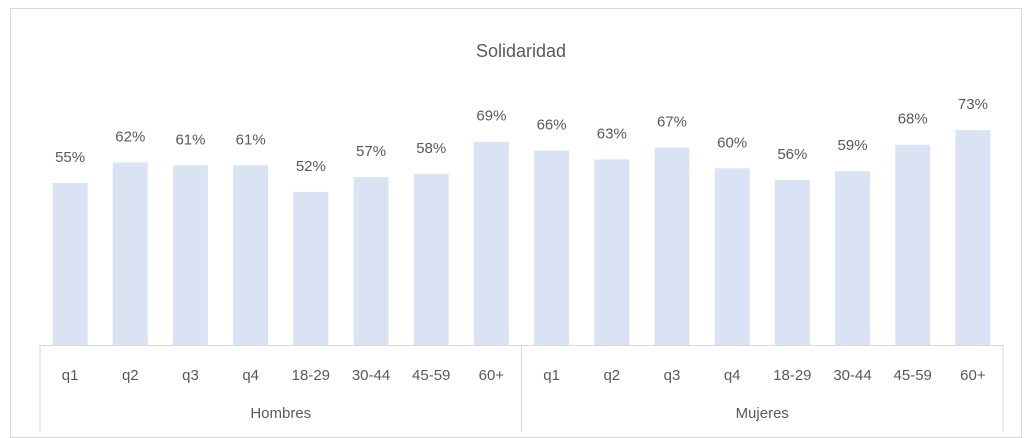 The width and height of the screenshot is (1024, 438). What do you see at coordinates (792, 154) in the screenshot?
I see `data-label: 56%` at bounding box center [792, 154].